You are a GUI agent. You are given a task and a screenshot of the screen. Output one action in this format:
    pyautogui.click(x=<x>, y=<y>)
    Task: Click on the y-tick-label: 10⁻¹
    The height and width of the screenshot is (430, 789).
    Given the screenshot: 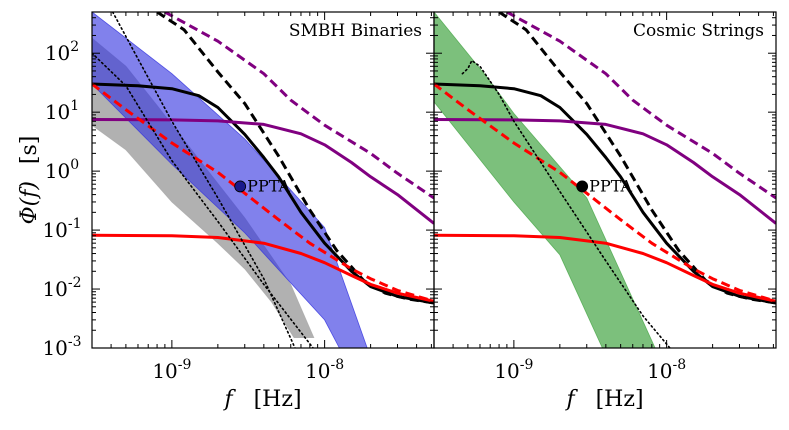 What is the action you would take?
    pyautogui.click(x=61, y=229)
    